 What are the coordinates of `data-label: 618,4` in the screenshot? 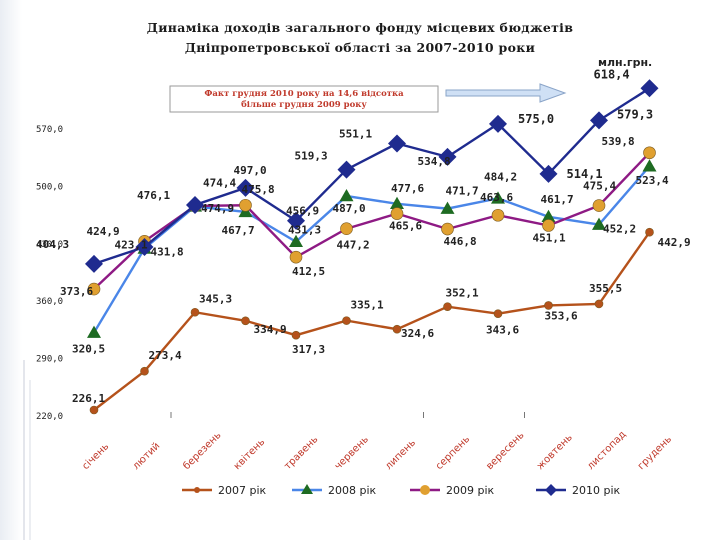 It's located at (612, 74).